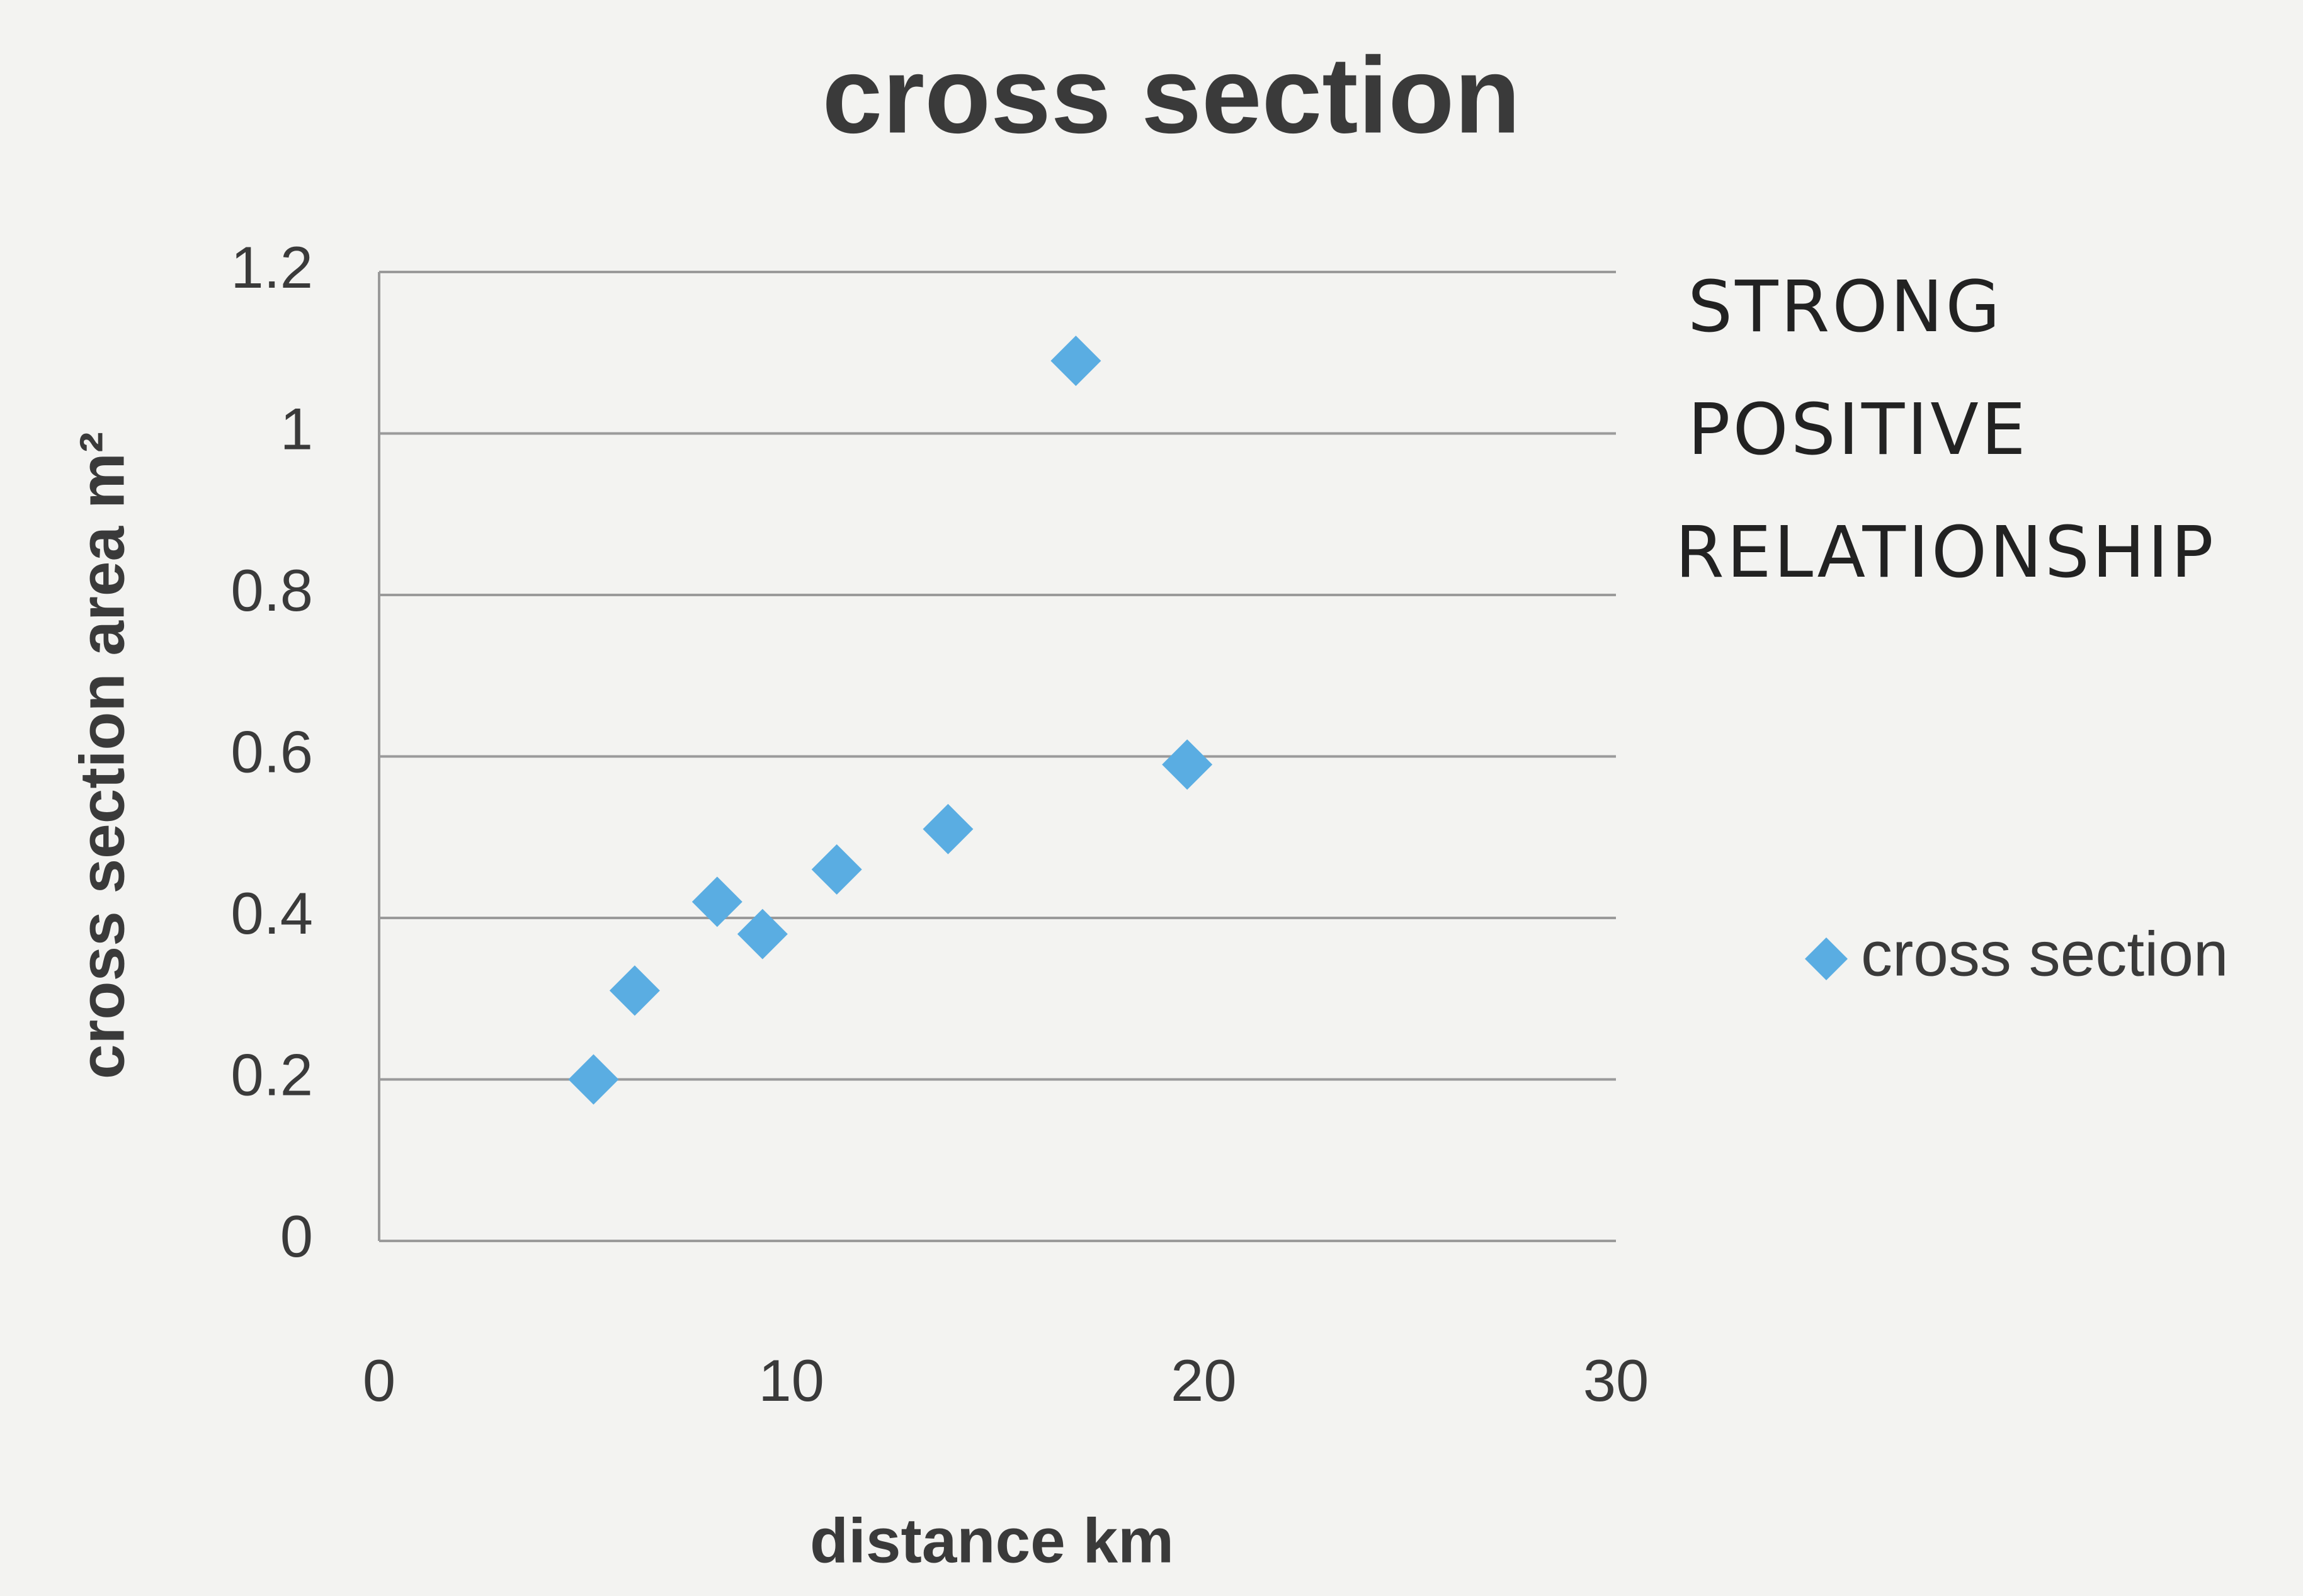 The width and height of the screenshot is (2303, 1596). I want to click on x-tick-label: 20, so click(1204, 1380).